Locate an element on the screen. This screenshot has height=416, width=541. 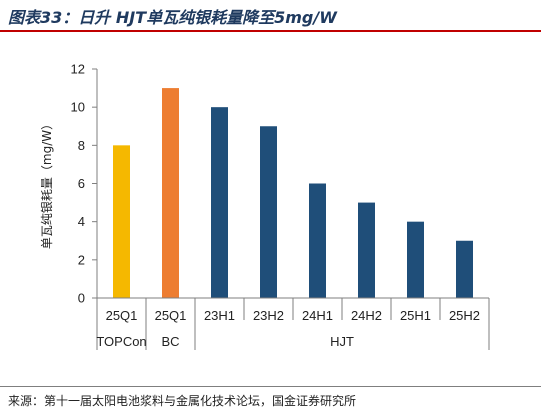
x-tick-label: 23H2 is located at coordinates (268, 315).